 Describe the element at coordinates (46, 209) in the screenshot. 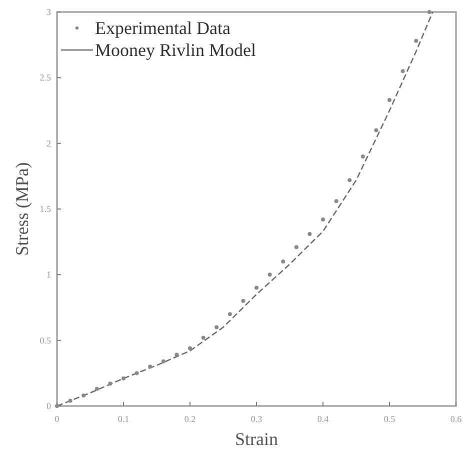

I see `y-tick-label: 1.5` at that location.